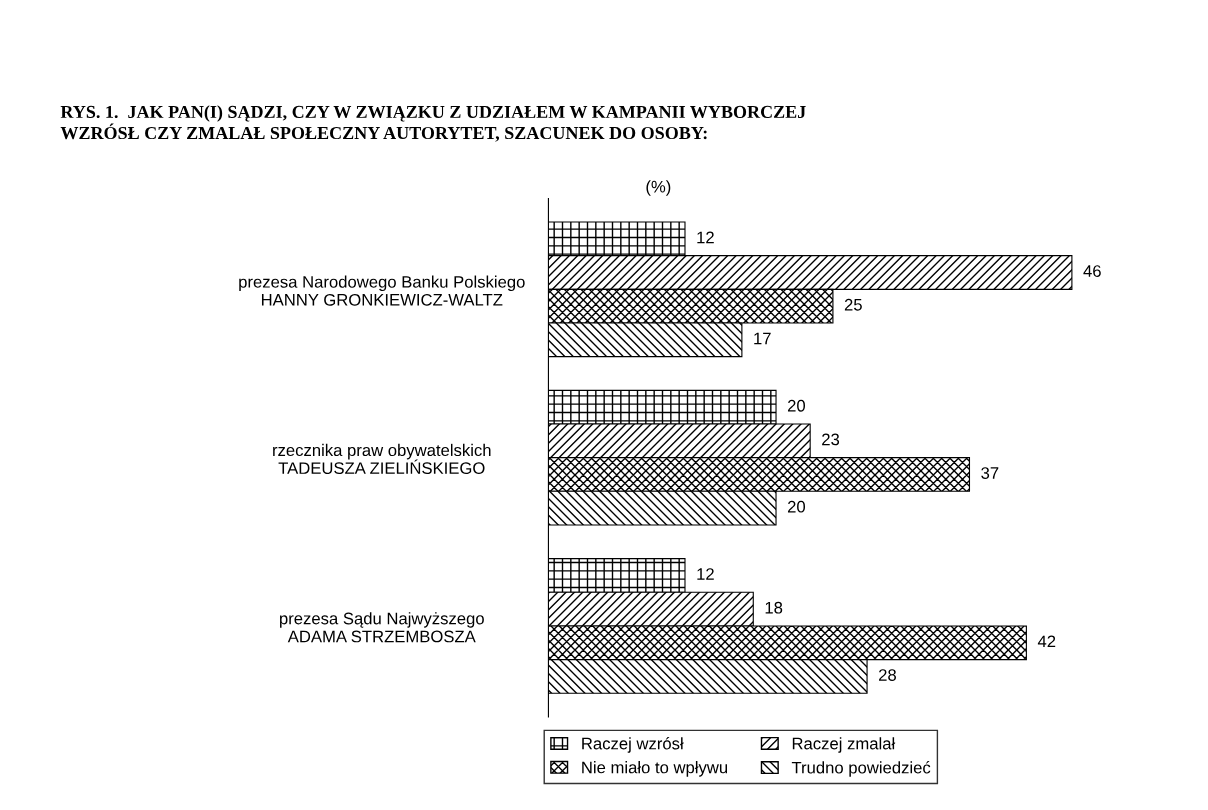  Describe the element at coordinates (1092, 271) in the screenshot. I see `data-label: 46` at that location.